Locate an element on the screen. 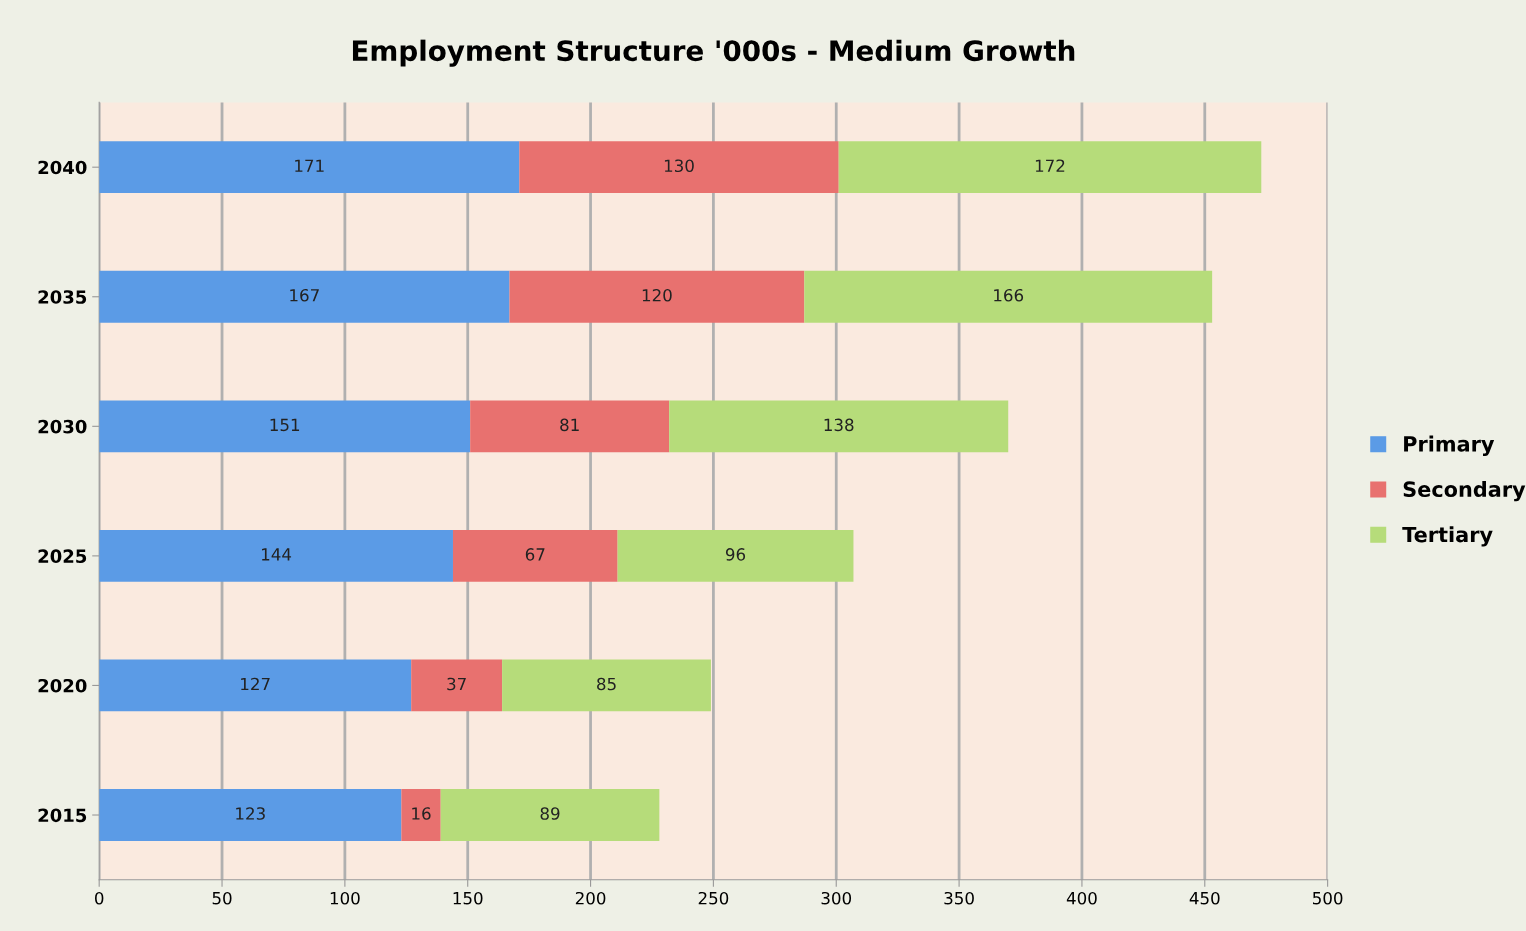 Image resolution: width=1526 pixels, height=931 pixels. x-tick-label: 200 is located at coordinates (590, 898).